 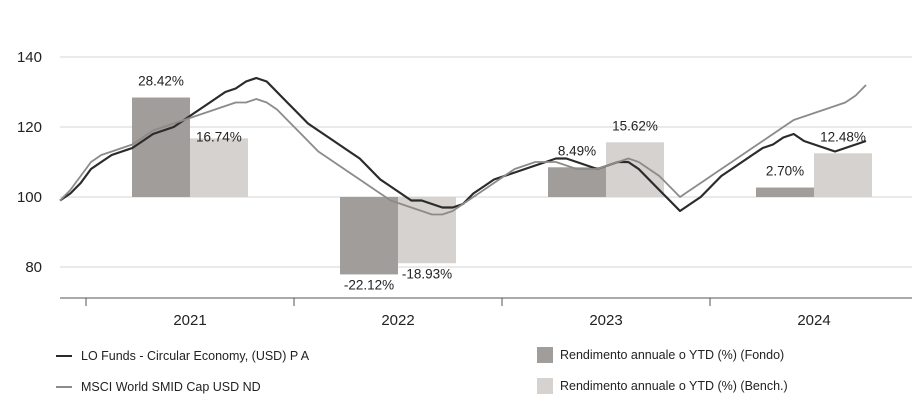 I want to click on legend-fund-line-swatch, so click(x=64, y=356).